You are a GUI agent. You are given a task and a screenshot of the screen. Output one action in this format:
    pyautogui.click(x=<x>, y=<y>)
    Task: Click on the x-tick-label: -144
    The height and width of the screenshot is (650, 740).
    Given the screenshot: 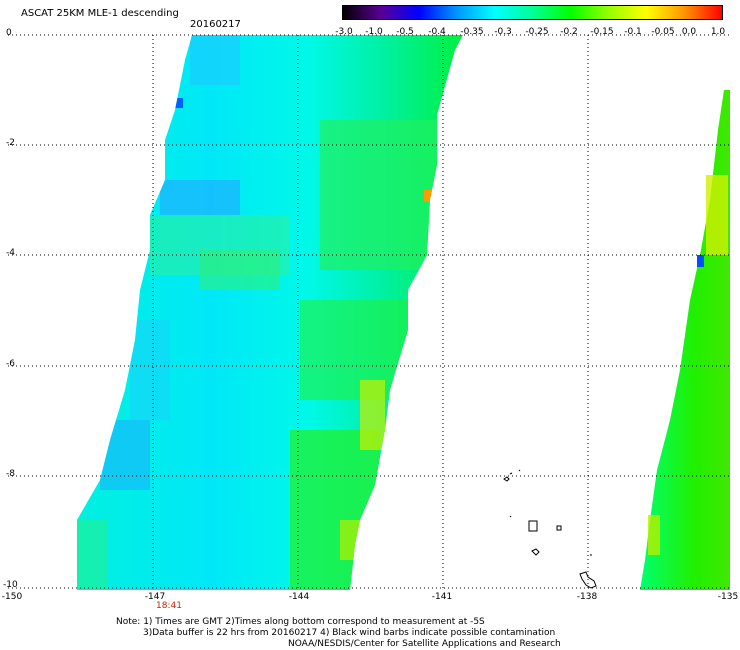 What is the action you would take?
    pyautogui.click(x=299, y=597)
    